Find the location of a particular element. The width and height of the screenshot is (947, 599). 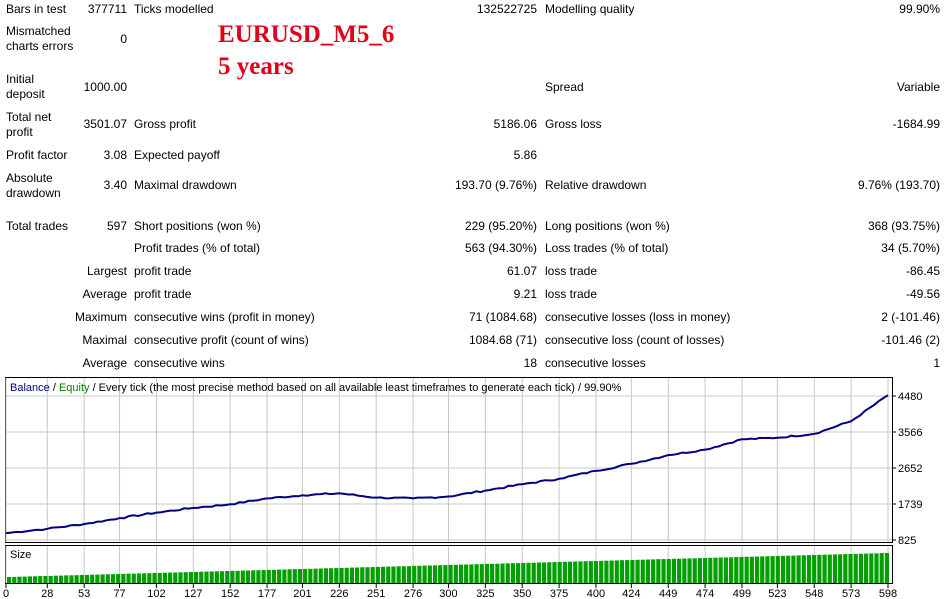

ticks-label: Ticks modelled is located at coordinates (174, 9).